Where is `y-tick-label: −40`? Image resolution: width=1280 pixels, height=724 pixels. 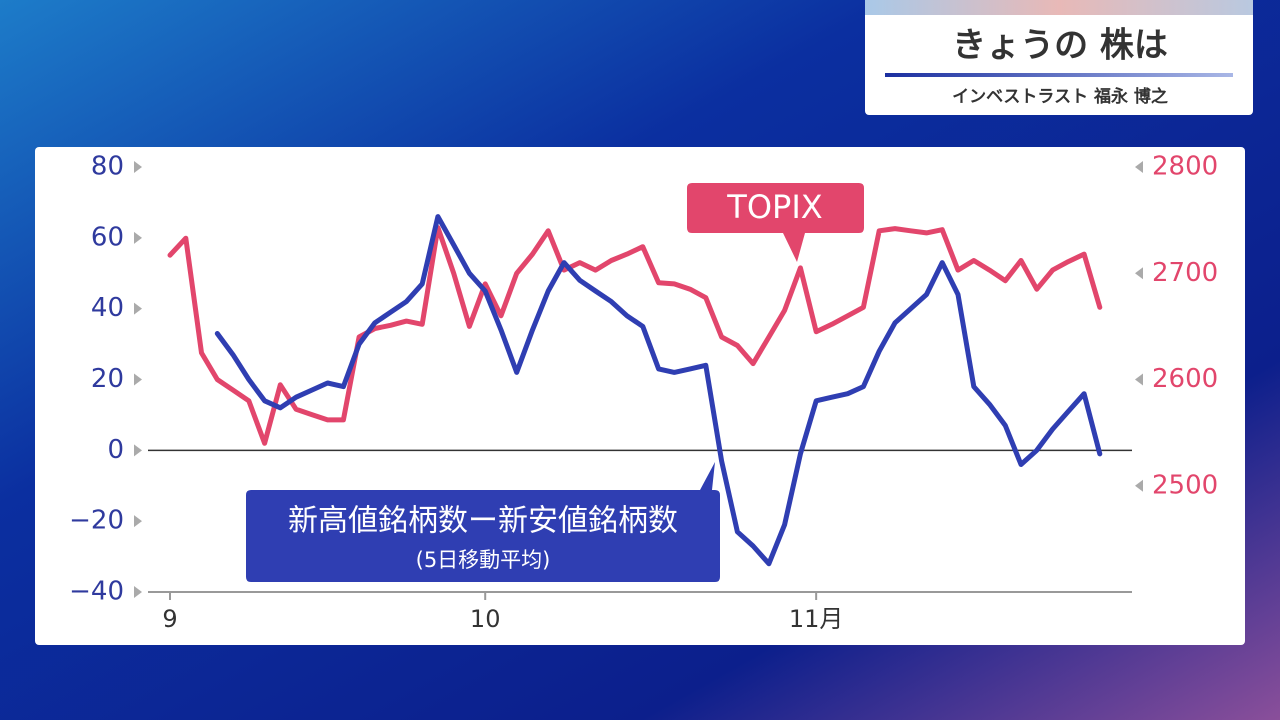
y-tick-label: −40 is located at coordinates (96, 592).